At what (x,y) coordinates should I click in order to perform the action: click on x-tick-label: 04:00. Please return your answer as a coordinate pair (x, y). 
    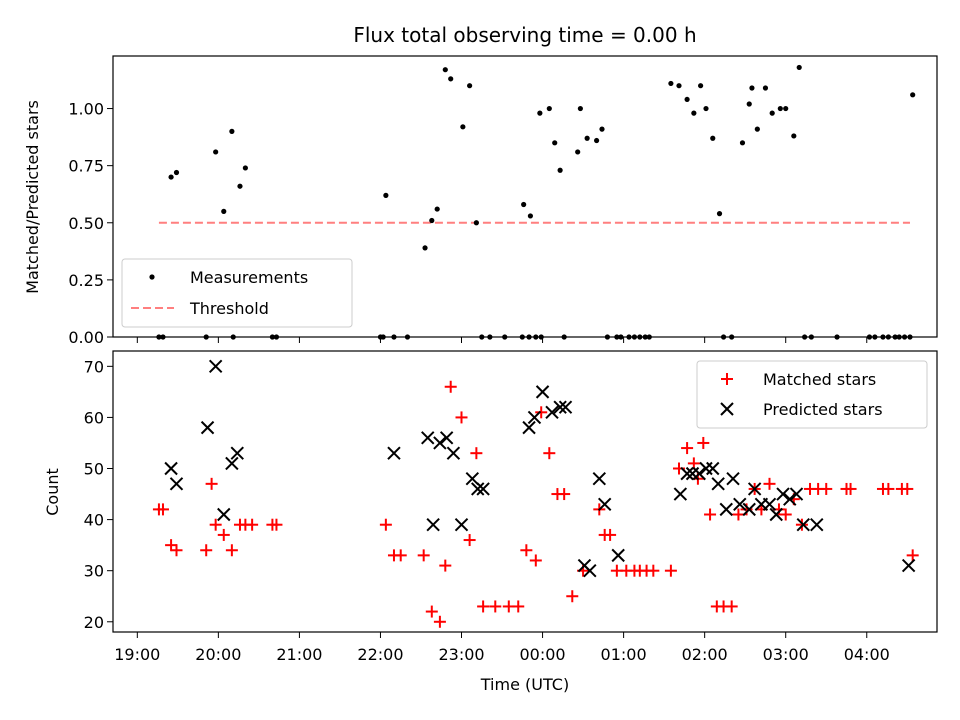
    Looking at the image, I should click on (867, 654).